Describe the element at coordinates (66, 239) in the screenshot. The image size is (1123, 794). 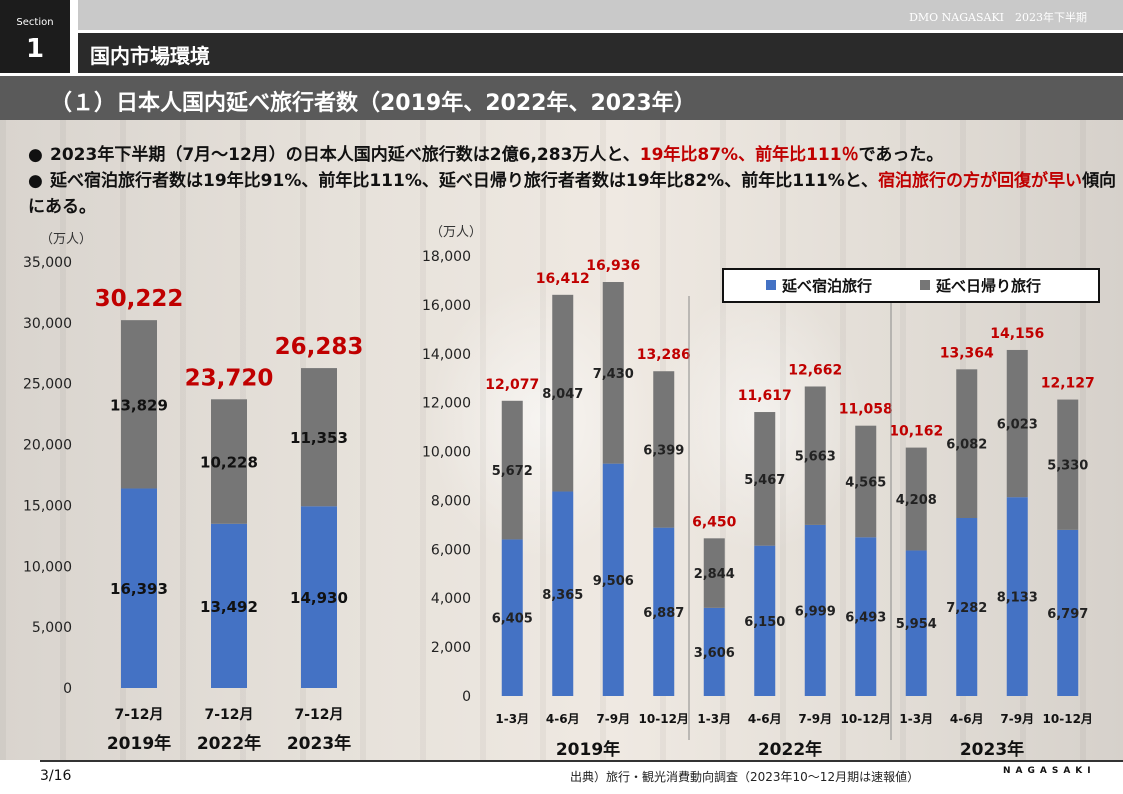
I see `left-chart-unit: （万人）` at that location.